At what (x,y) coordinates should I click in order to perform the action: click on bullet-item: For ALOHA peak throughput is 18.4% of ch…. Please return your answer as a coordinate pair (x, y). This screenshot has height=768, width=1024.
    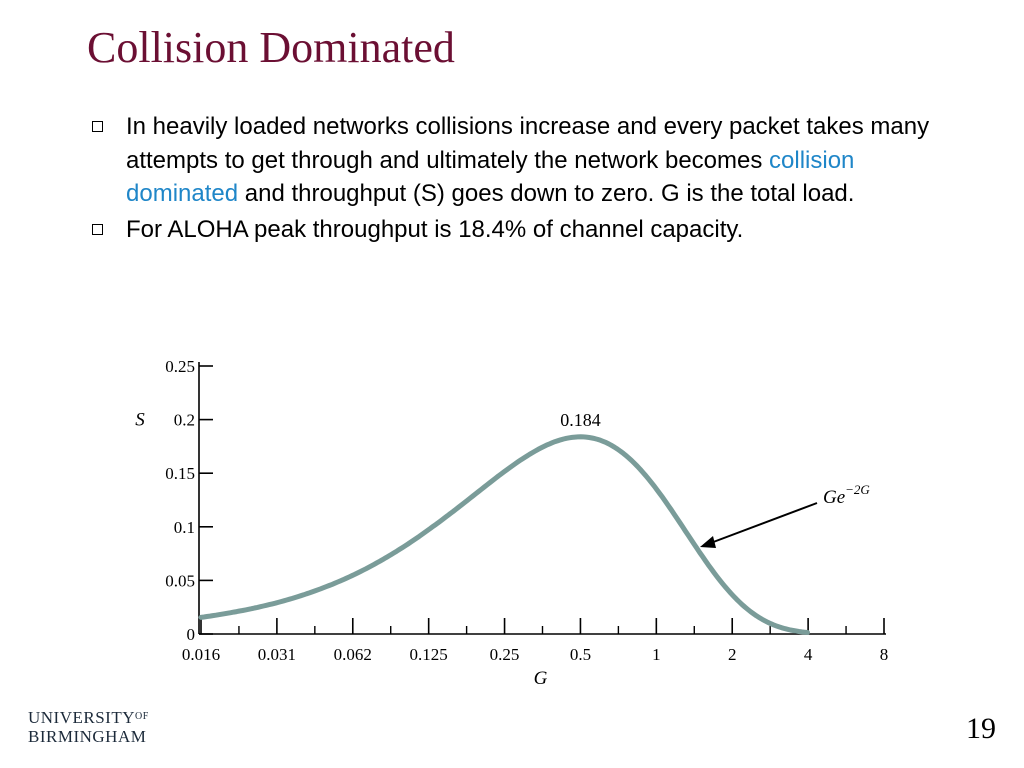
    Looking at the image, I should click on (520, 230).